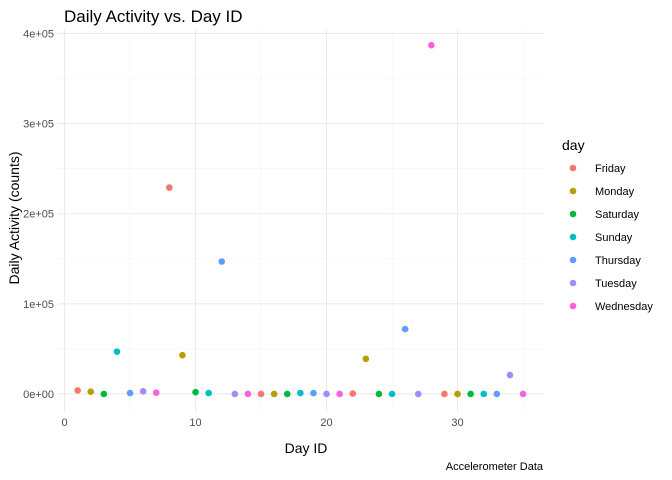 This screenshot has width=672, height=480. Describe the element at coordinates (618, 261) in the screenshot. I see `legend-label-thursday: Thursday` at that location.